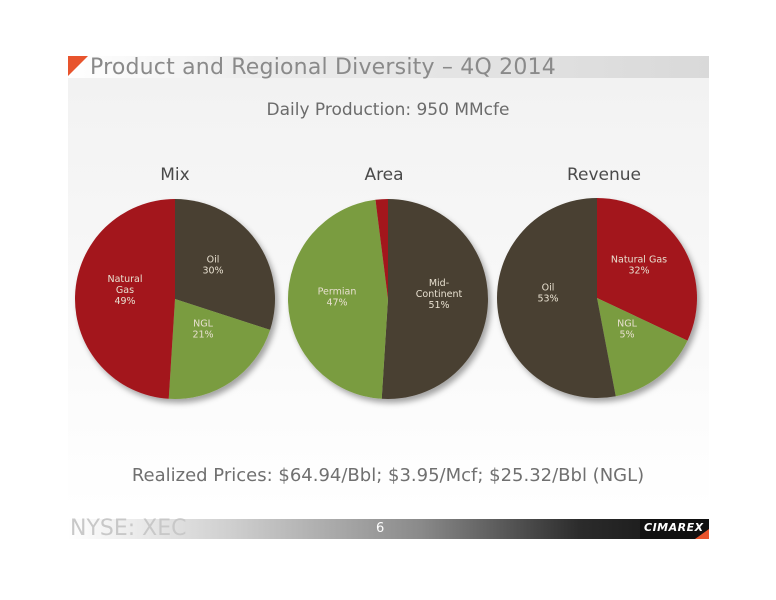  What do you see at coordinates (212, 271) in the screenshot?
I see `pie-slice-label: 30%` at bounding box center [212, 271].